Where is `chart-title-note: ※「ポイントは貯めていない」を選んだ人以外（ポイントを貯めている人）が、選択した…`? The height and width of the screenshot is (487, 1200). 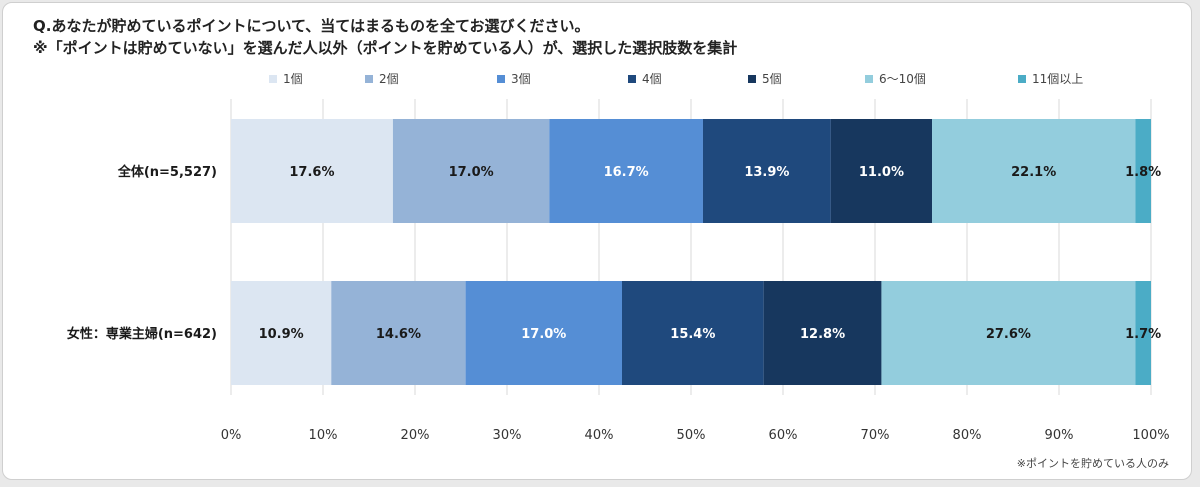 chart-title-note: ※「ポイントは貯めていない」を選んだ人以外（ポイントを貯めている人）が、選択した… is located at coordinates (385, 48).